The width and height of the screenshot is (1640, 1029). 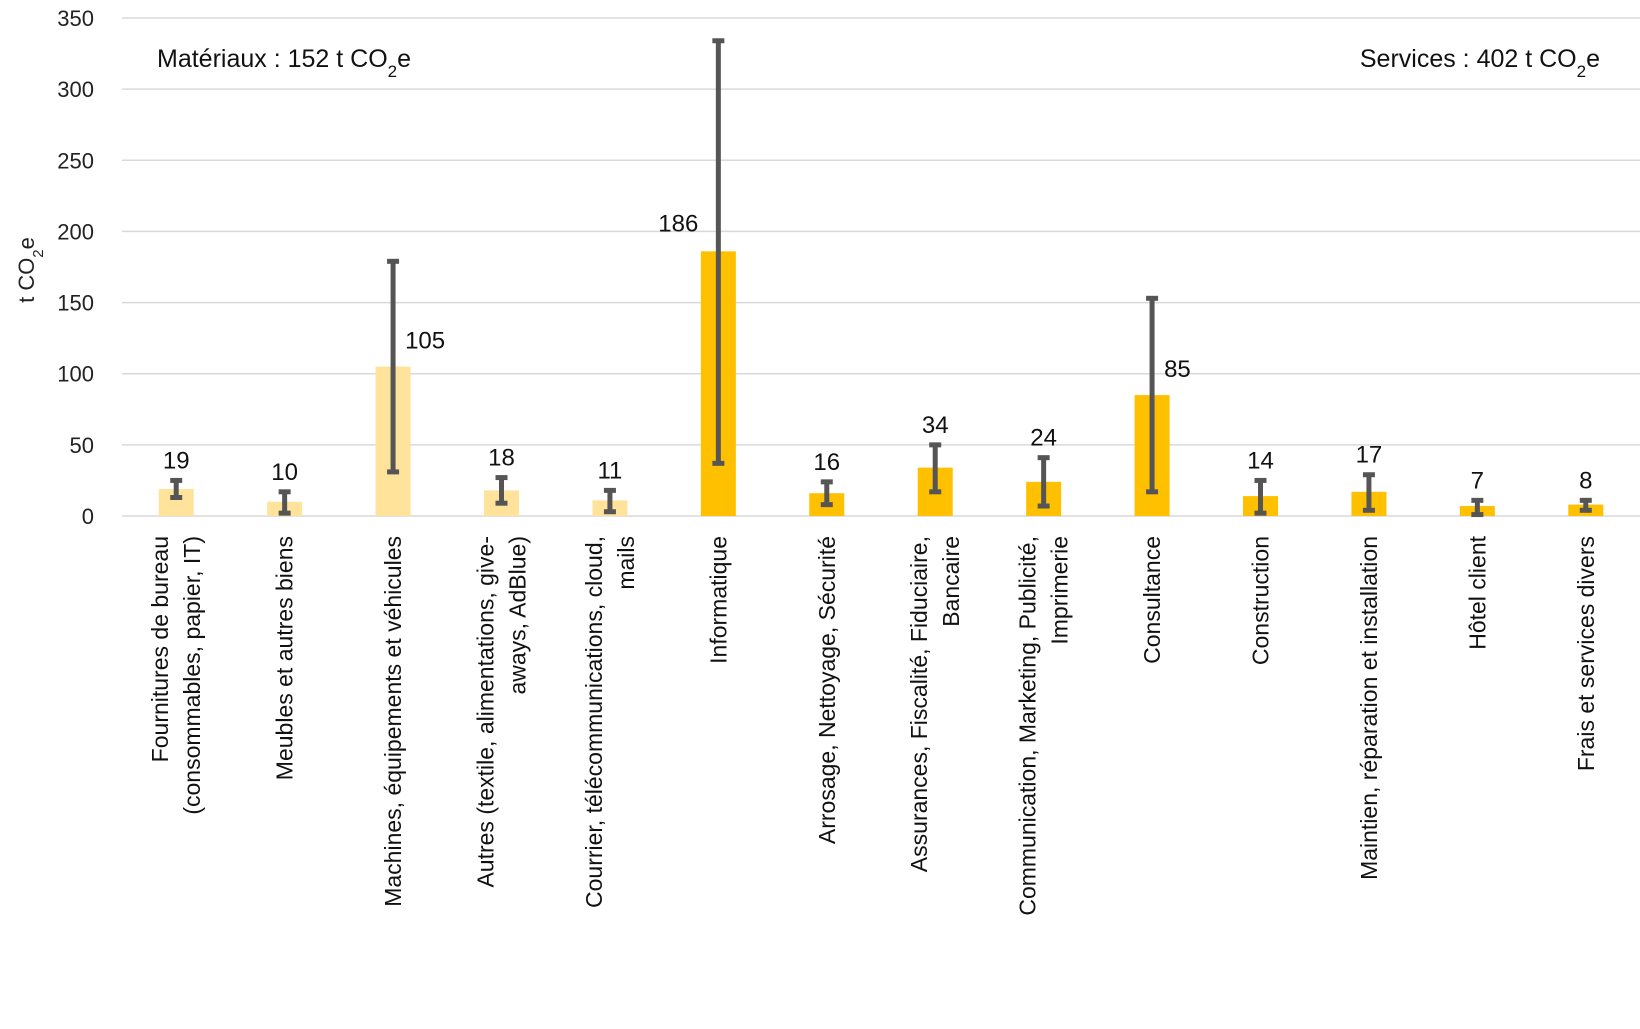 What do you see at coordinates (1585, 480) in the screenshot?
I see `data-label: 8` at bounding box center [1585, 480].